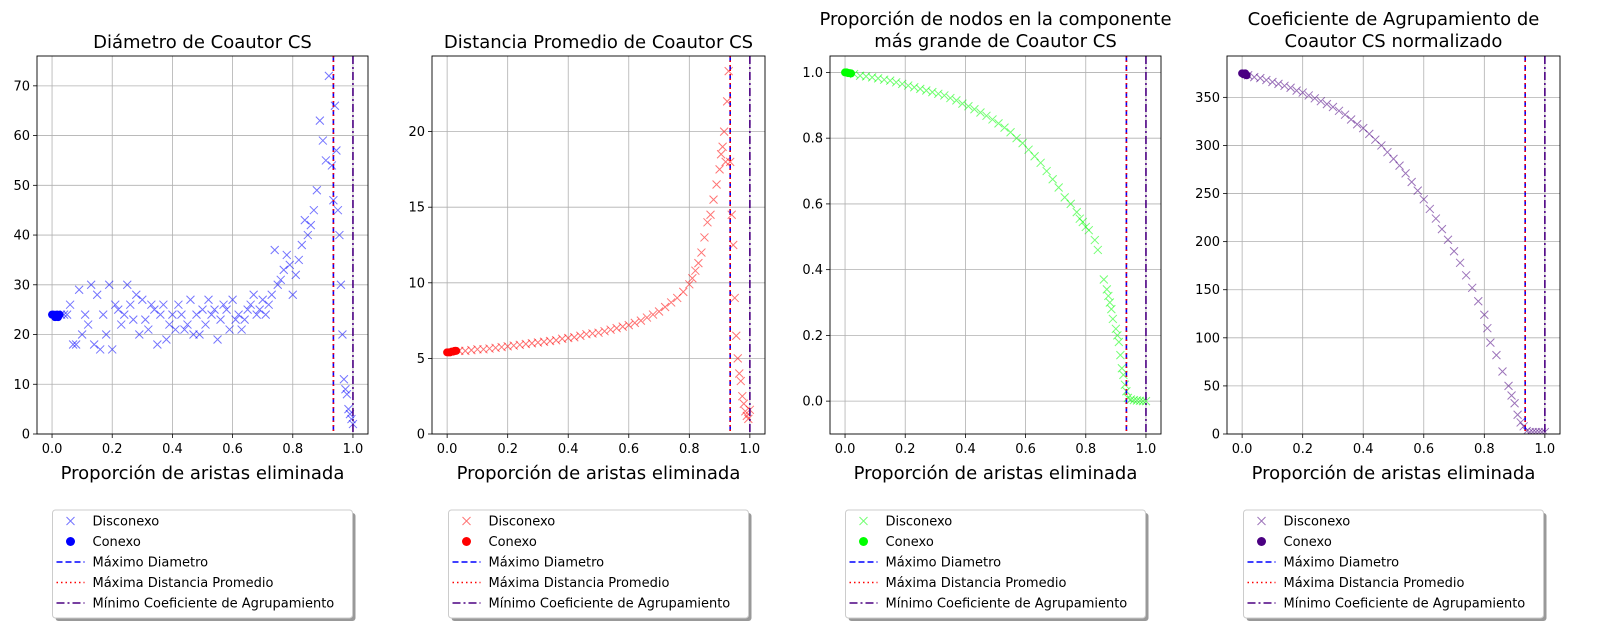  Describe the element at coordinates (812, 336) in the screenshot. I see `y-tick-label: 0.2` at that location.